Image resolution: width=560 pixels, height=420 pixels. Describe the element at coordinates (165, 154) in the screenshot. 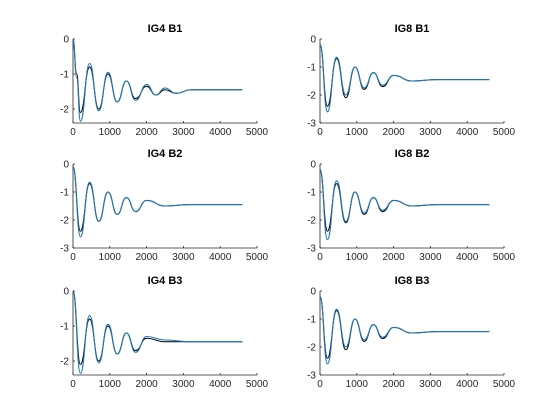

I see `subplot-title: IG4 B2` at that location.